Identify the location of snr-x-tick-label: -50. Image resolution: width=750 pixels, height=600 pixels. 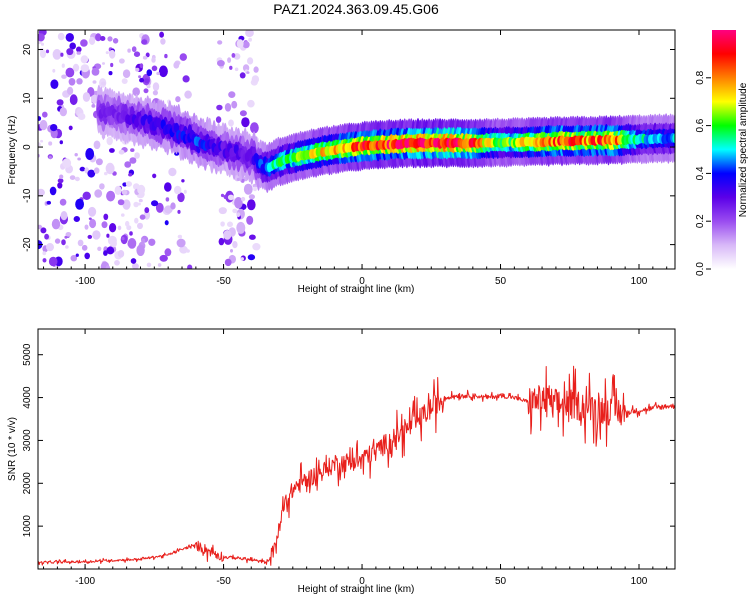
(223, 581).